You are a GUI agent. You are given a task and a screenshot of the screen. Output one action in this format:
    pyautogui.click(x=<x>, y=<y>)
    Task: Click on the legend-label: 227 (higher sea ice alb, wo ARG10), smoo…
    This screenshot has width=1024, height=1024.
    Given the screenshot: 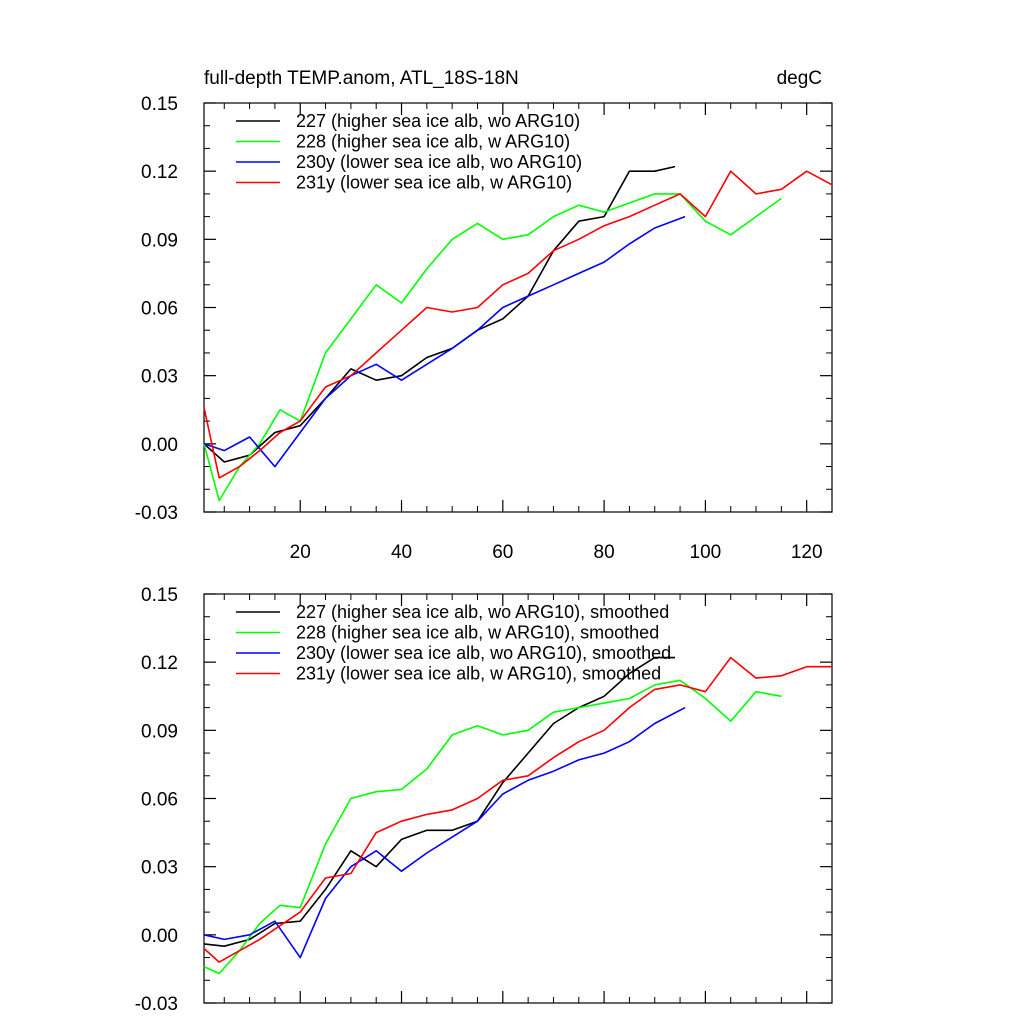 What is the action you would take?
    pyautogui.click(x=482, y=612)
    